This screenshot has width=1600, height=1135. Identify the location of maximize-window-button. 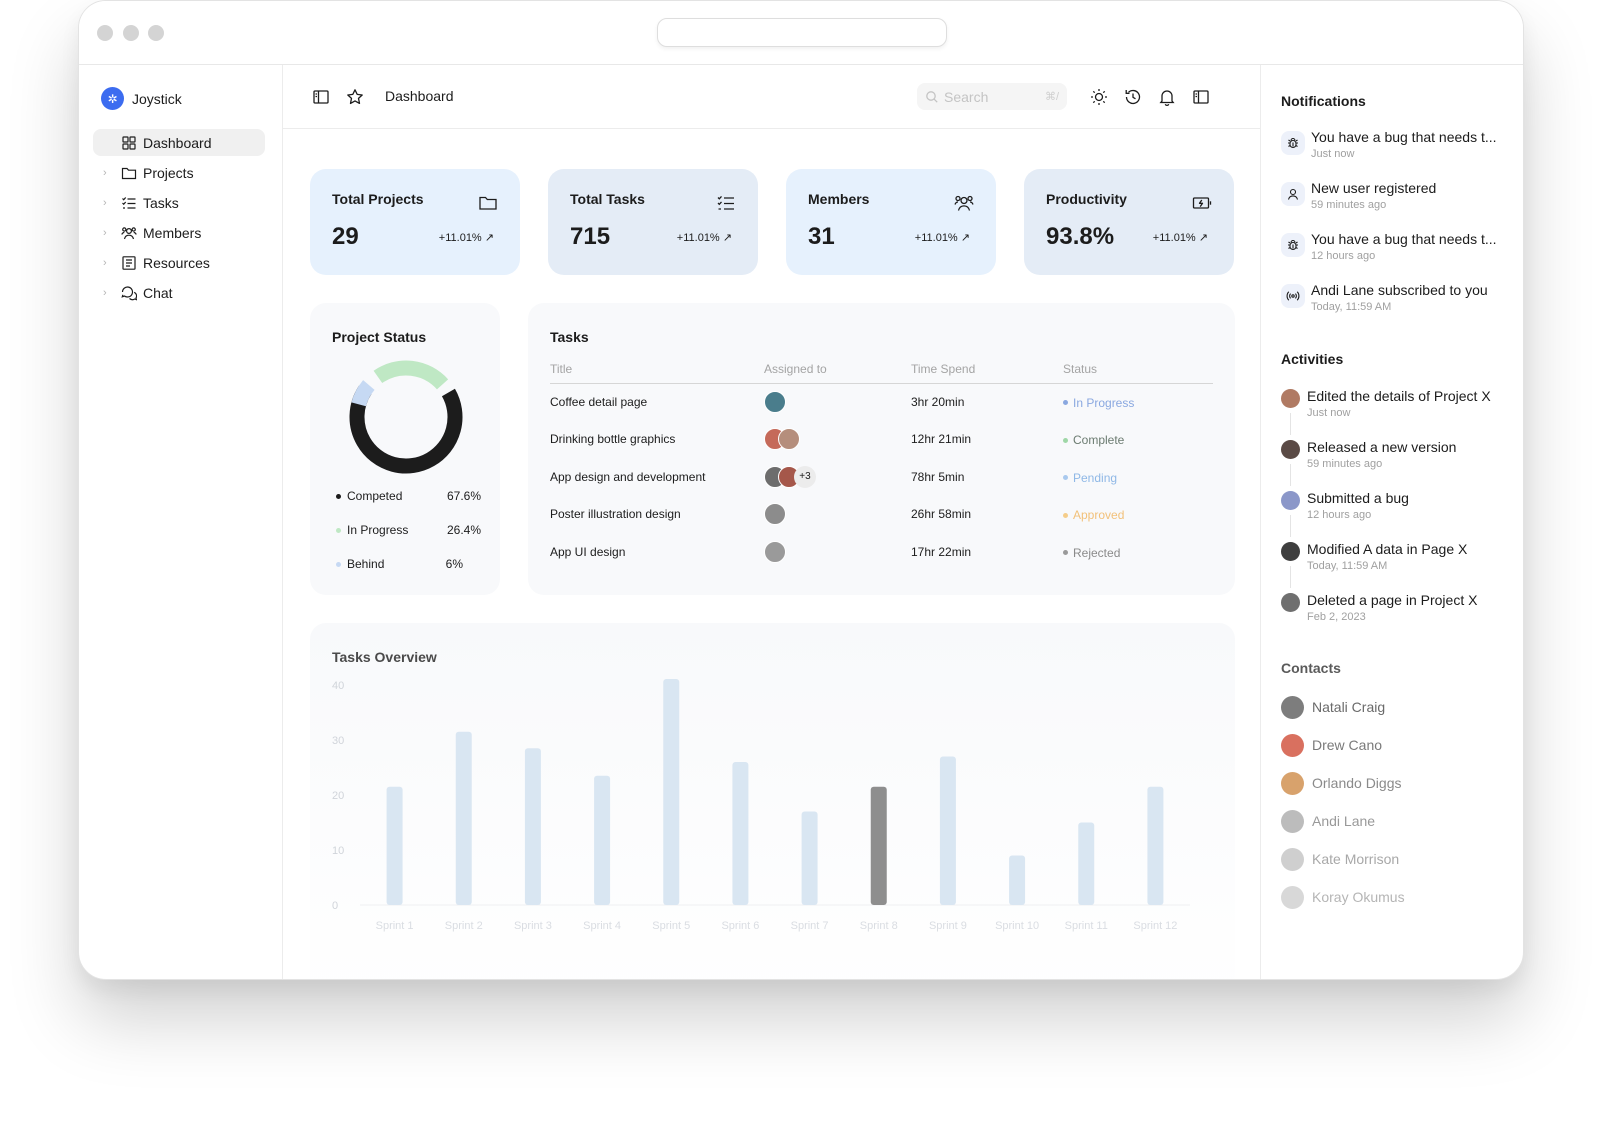
(156, 33).